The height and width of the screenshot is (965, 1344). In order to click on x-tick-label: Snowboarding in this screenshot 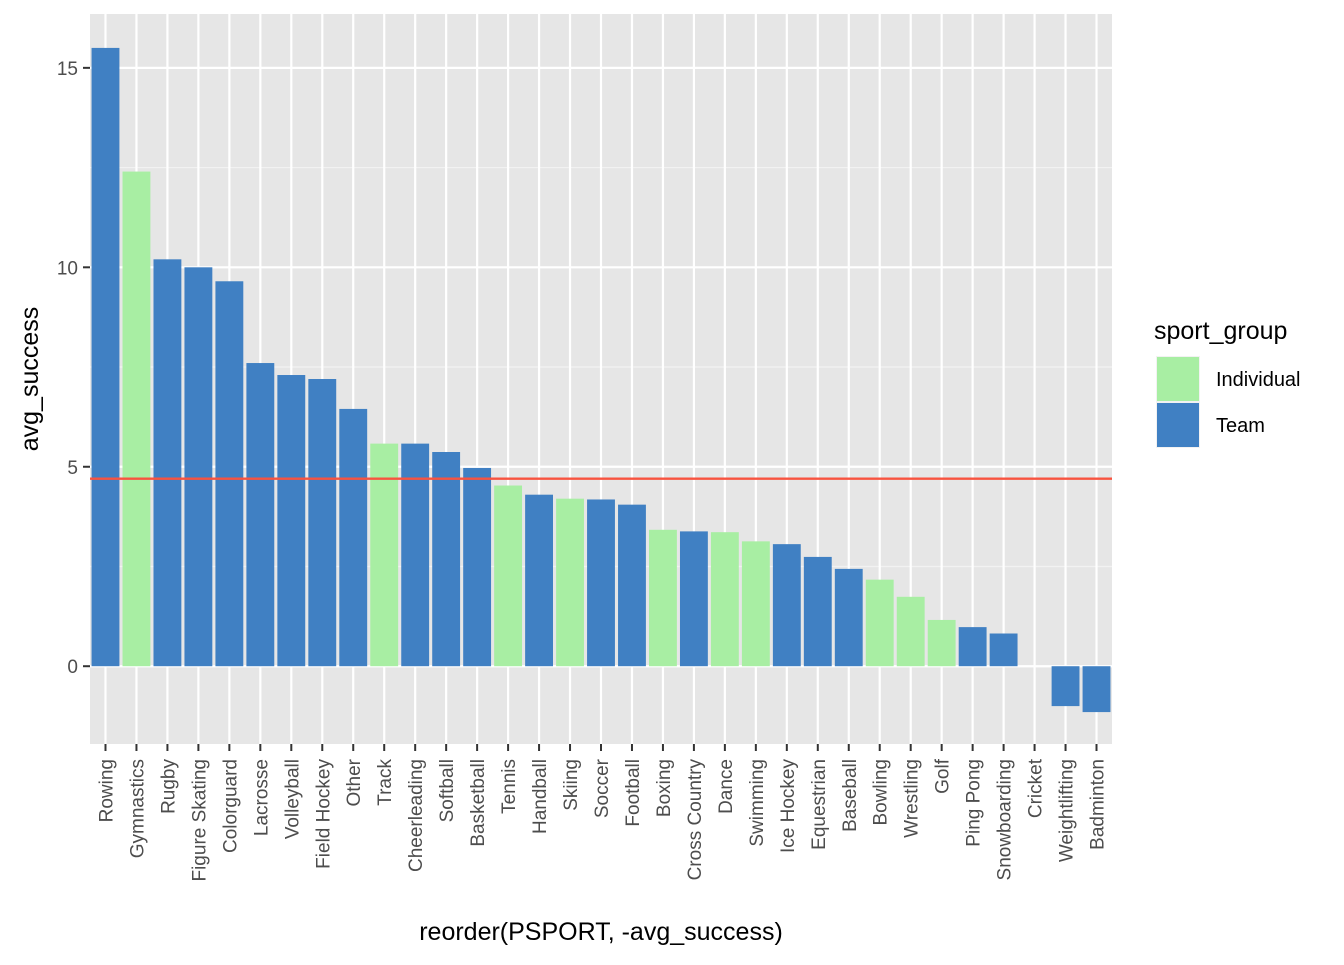, I will do `click(1005, 819)`.